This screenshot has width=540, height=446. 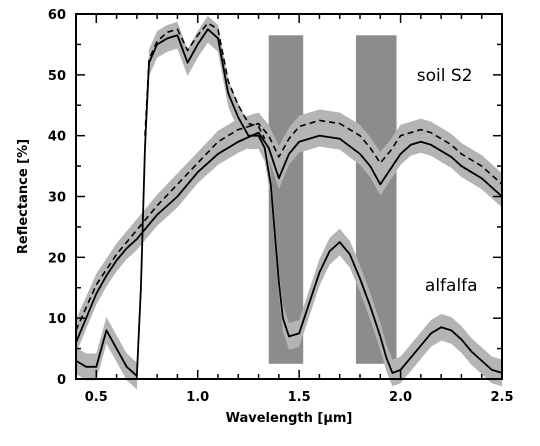 I want to click on series-annotations: soil S2 alfalfa, so click(x=447, y=181).